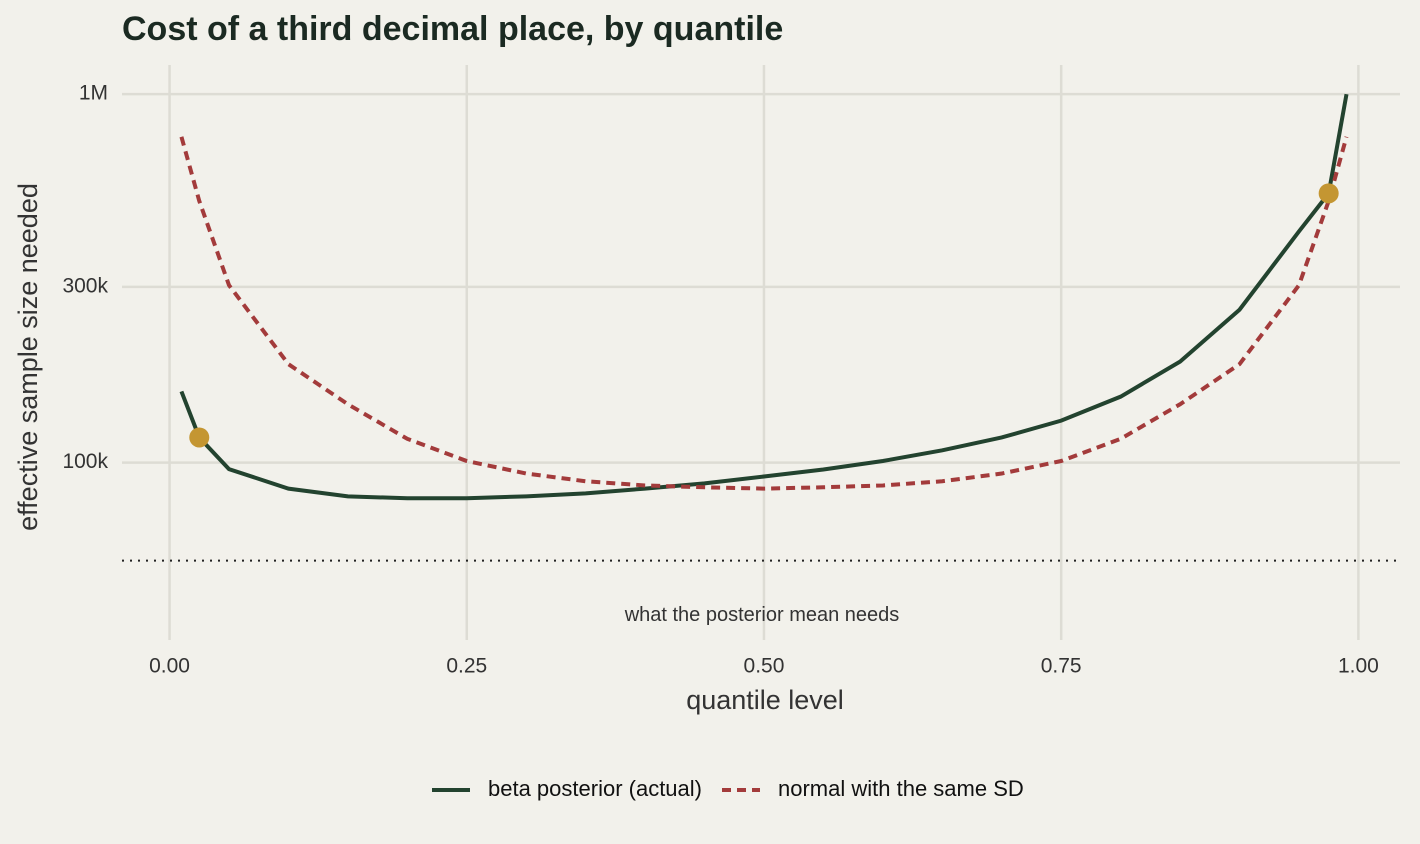 The height and width of the screenshot is (844, 1420). Describe the element at coordinates (765, 700) in the screenshot. I see `x-axis-title: quantile level` at that location.